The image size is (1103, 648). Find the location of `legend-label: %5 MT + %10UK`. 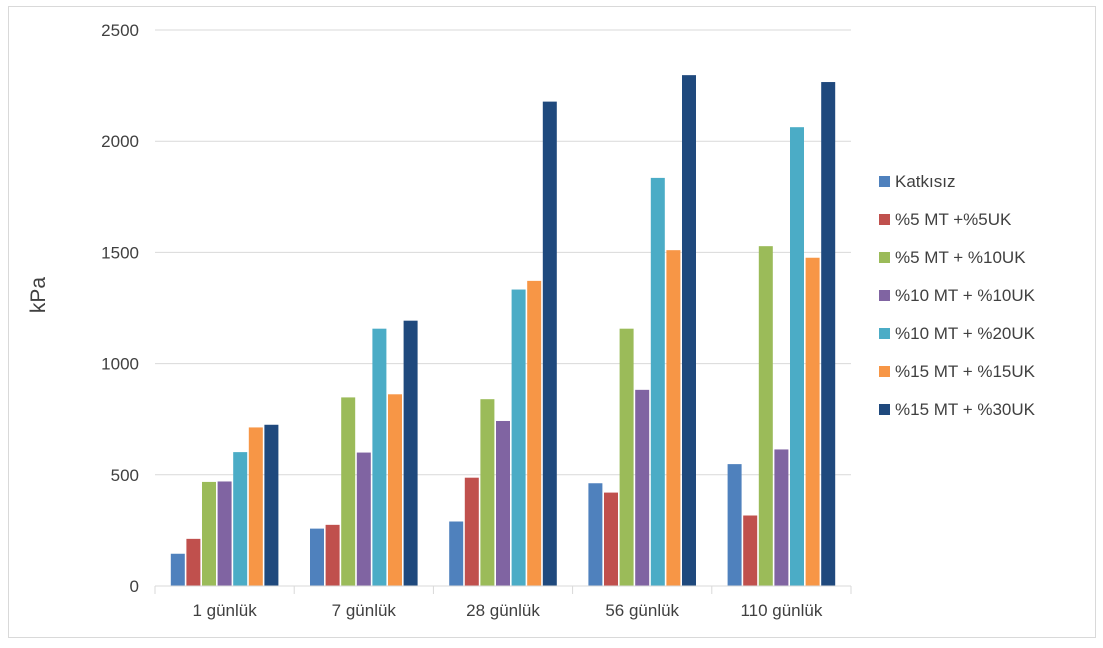

legend-label: %5 MT + %10UK is located at coordinates (960, 257).